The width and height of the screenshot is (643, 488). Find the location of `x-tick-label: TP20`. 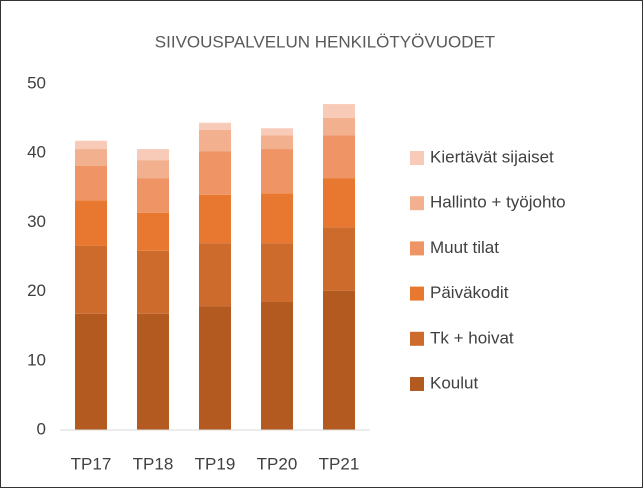

x-tick-label: TP20 is located at coordinates (277, 463).